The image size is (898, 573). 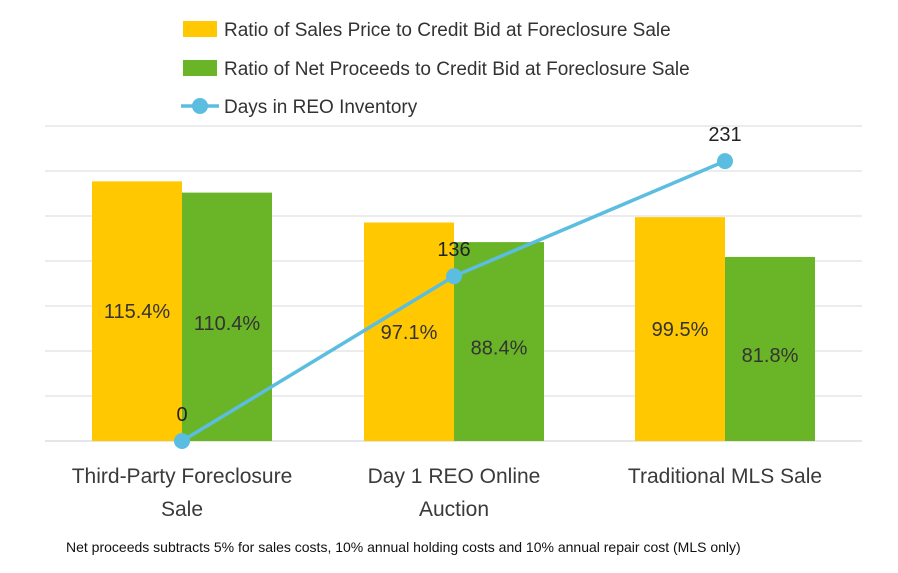 What do you see at coordinates (453, 250) in the screenshot?
I see `days-data-label: 136` at bounding box center [453, 250].